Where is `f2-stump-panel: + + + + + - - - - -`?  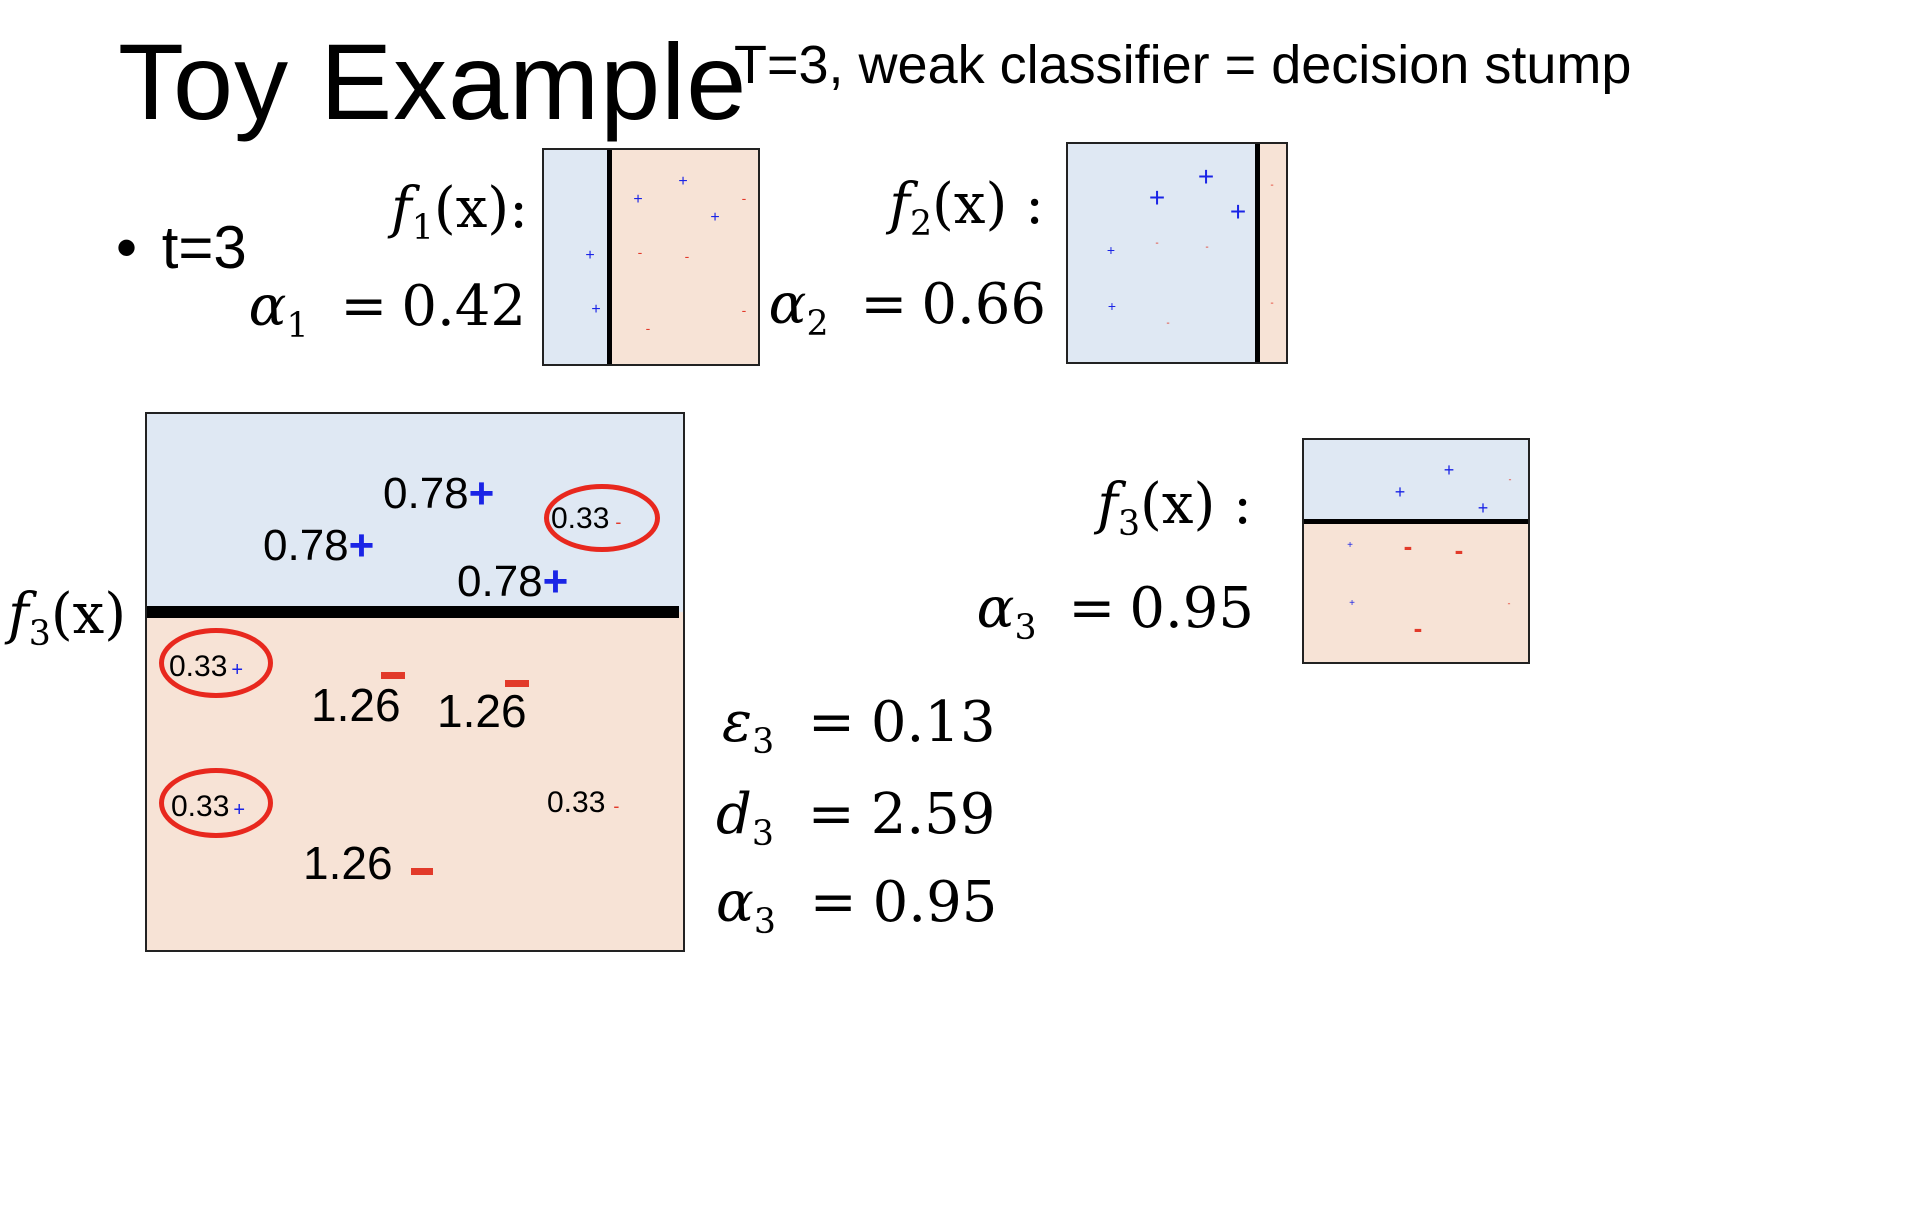
f2-stump-panel: + + + + + - - - - - is located at coordinates (1177, 253).